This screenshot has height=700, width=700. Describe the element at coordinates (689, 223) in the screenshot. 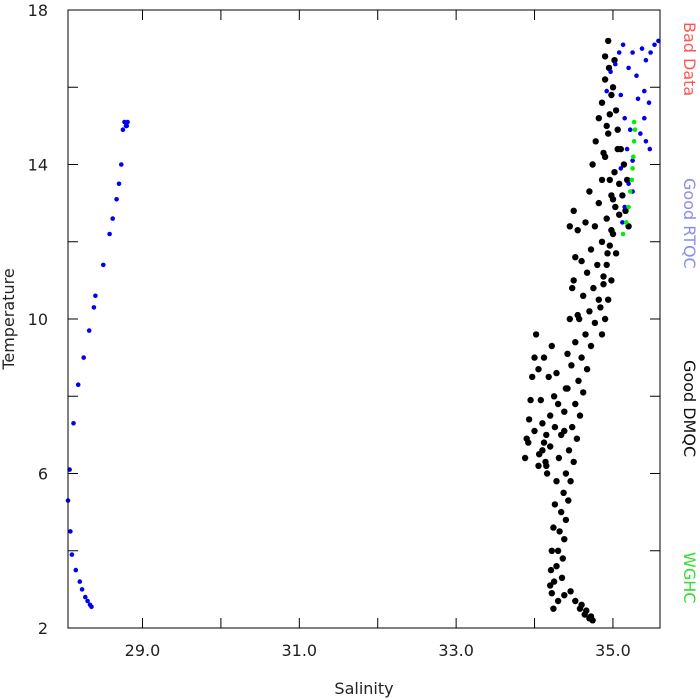

I see `legend-item-good-rtqc: Good RTQC` at that location.